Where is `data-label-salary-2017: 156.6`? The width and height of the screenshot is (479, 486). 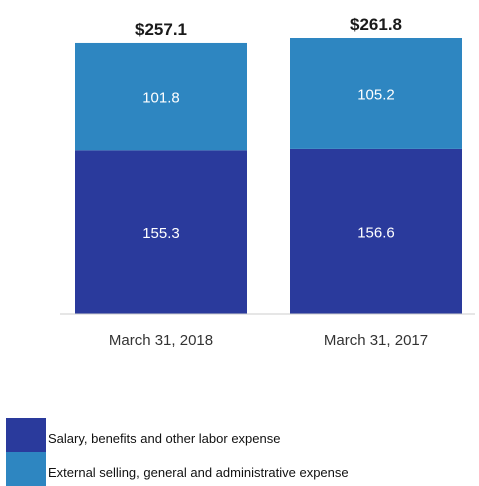
data-label-salary-2017: 156.6 is located at coordinates (376, 232).